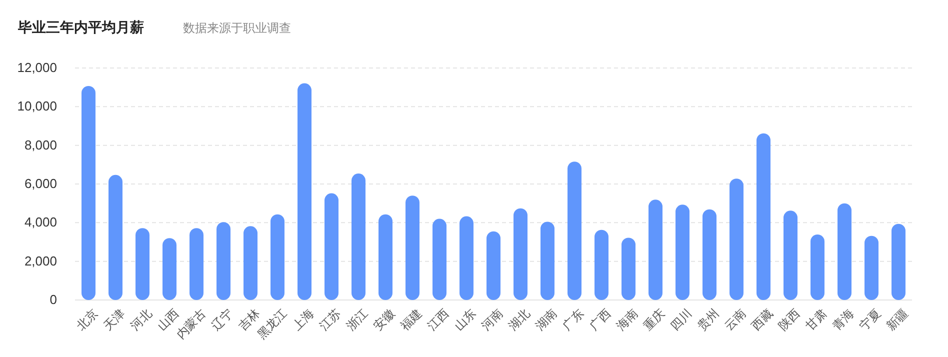 This screenshot has height=357, width=948. What do you see at coordinates (53, 299) in the screenshot?
I see `ytick: 0` at bounding box center [53, 299].